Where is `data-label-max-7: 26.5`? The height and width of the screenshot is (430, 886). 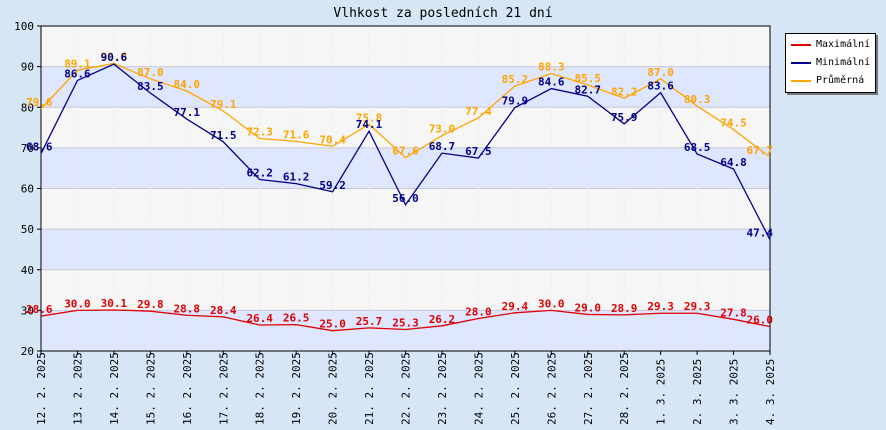
data-label-max-7: 26.5 is located at coordinates (296, 318).